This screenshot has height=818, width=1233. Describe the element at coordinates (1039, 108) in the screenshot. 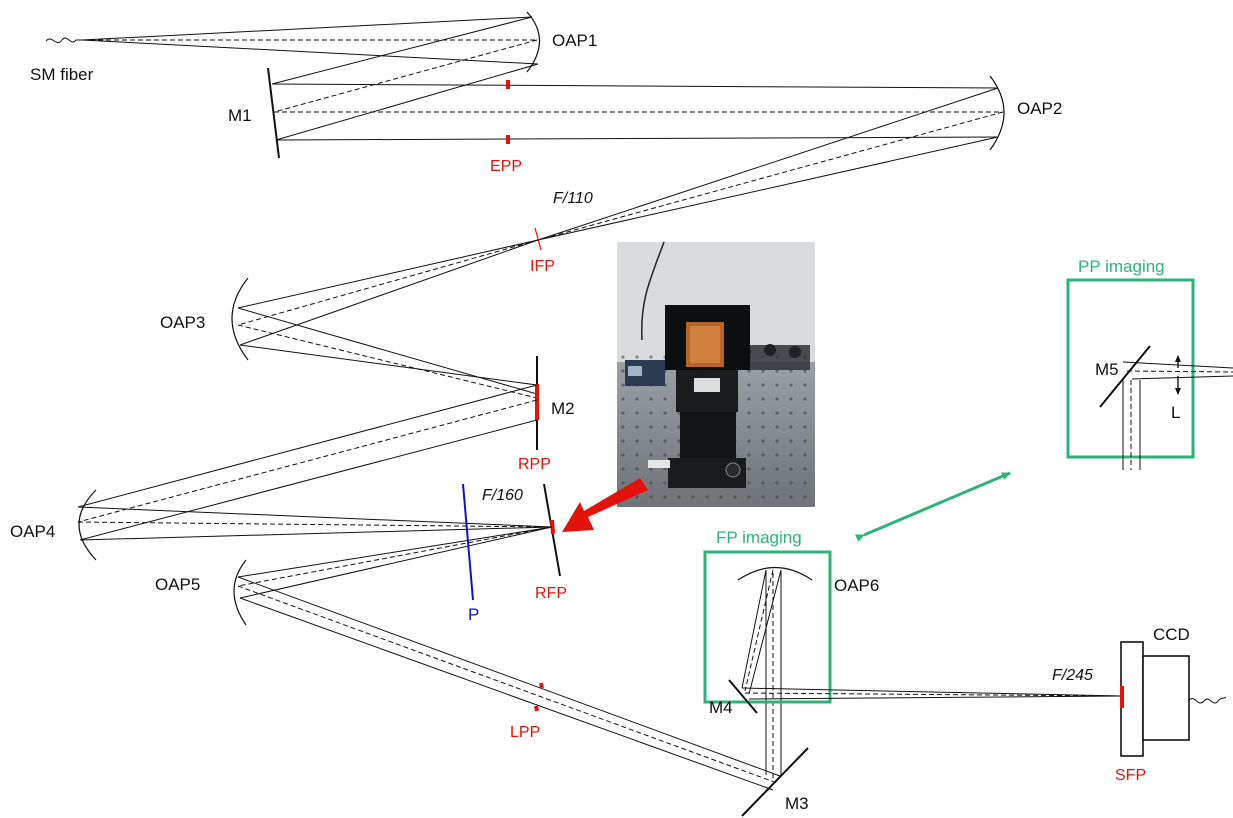

I see `oap2-label: OAP2` at that location.